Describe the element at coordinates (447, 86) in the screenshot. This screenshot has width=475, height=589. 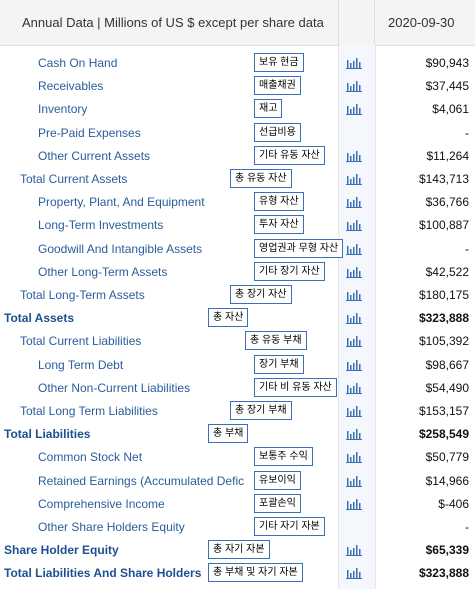
I see `row-value: $37,445` at that location.